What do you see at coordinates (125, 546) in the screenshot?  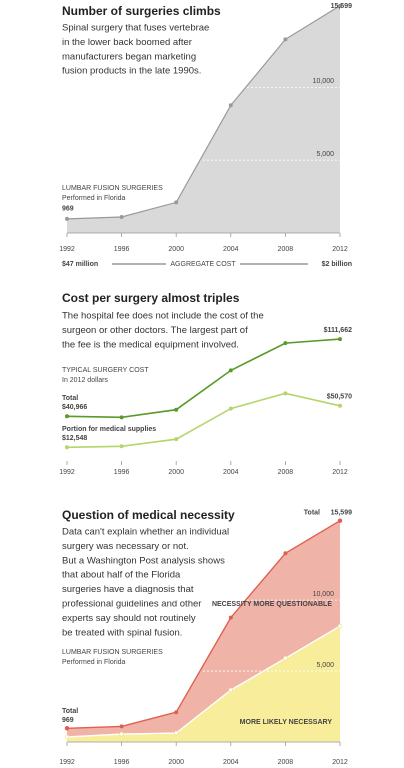 I see `subtitle: surgery was necessary or not.` at bounding box center [125, 546].